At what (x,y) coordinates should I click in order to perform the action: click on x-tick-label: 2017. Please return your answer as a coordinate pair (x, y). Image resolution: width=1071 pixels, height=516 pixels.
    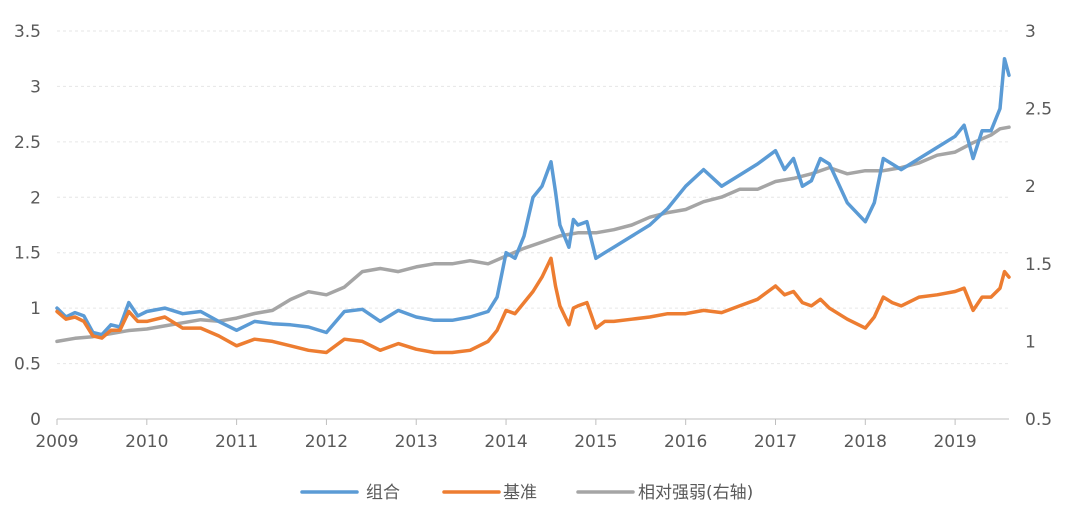
    Looking at the image, I should click on (775, 442).